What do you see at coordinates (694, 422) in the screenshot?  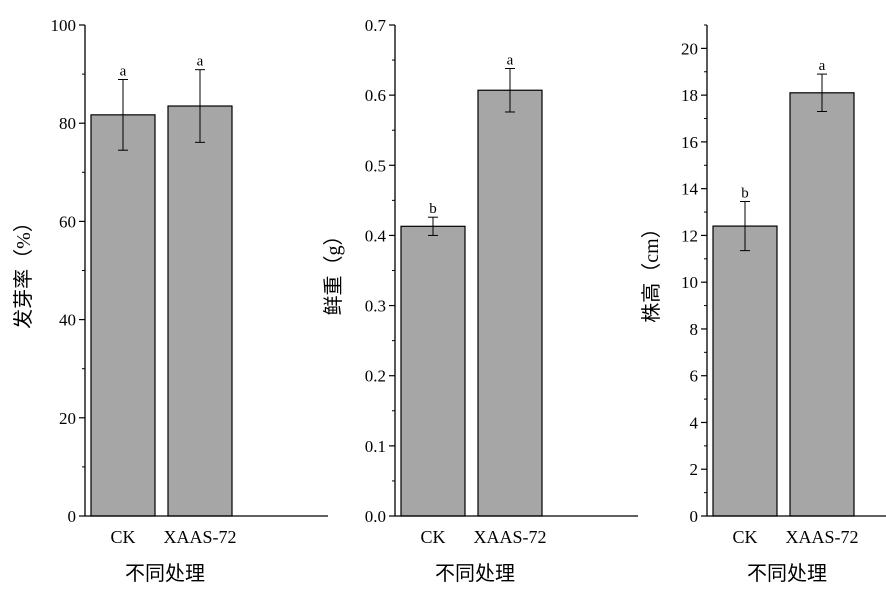 I see `y-tick-label: 4` at bounding box center [694, 422].